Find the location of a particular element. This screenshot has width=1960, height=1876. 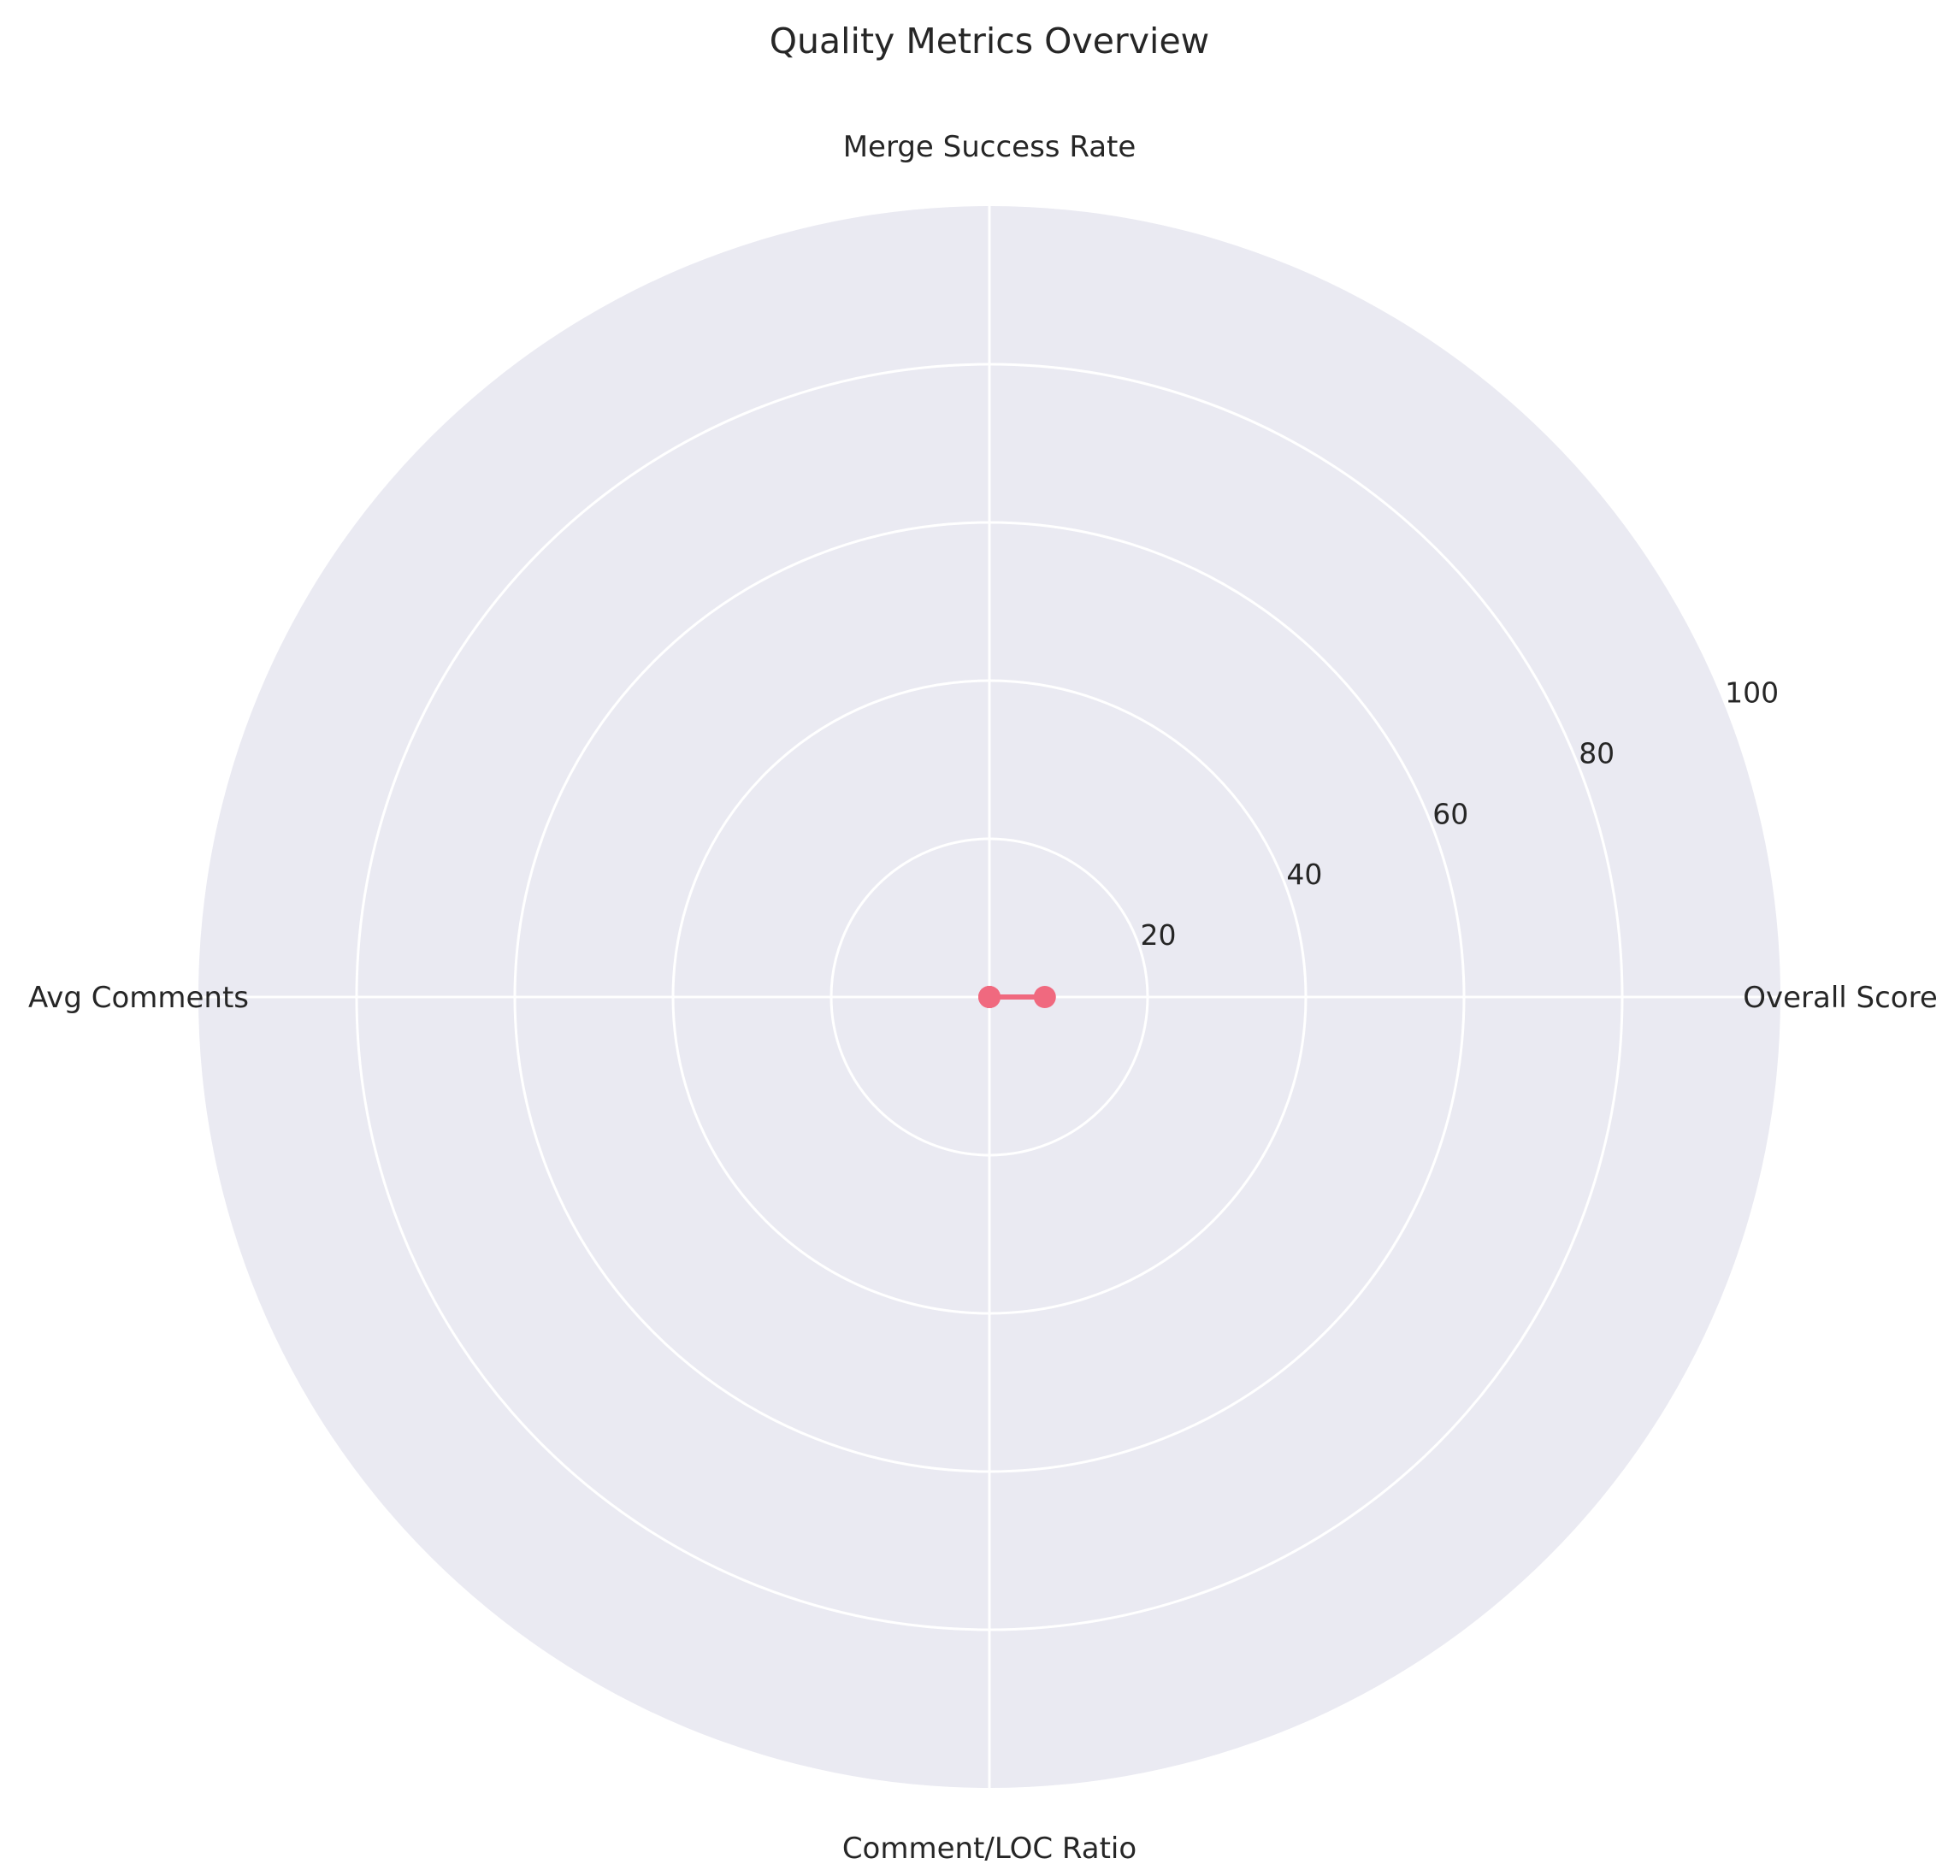

axis-label: Overall Score is located at coordinates (1841, 998).